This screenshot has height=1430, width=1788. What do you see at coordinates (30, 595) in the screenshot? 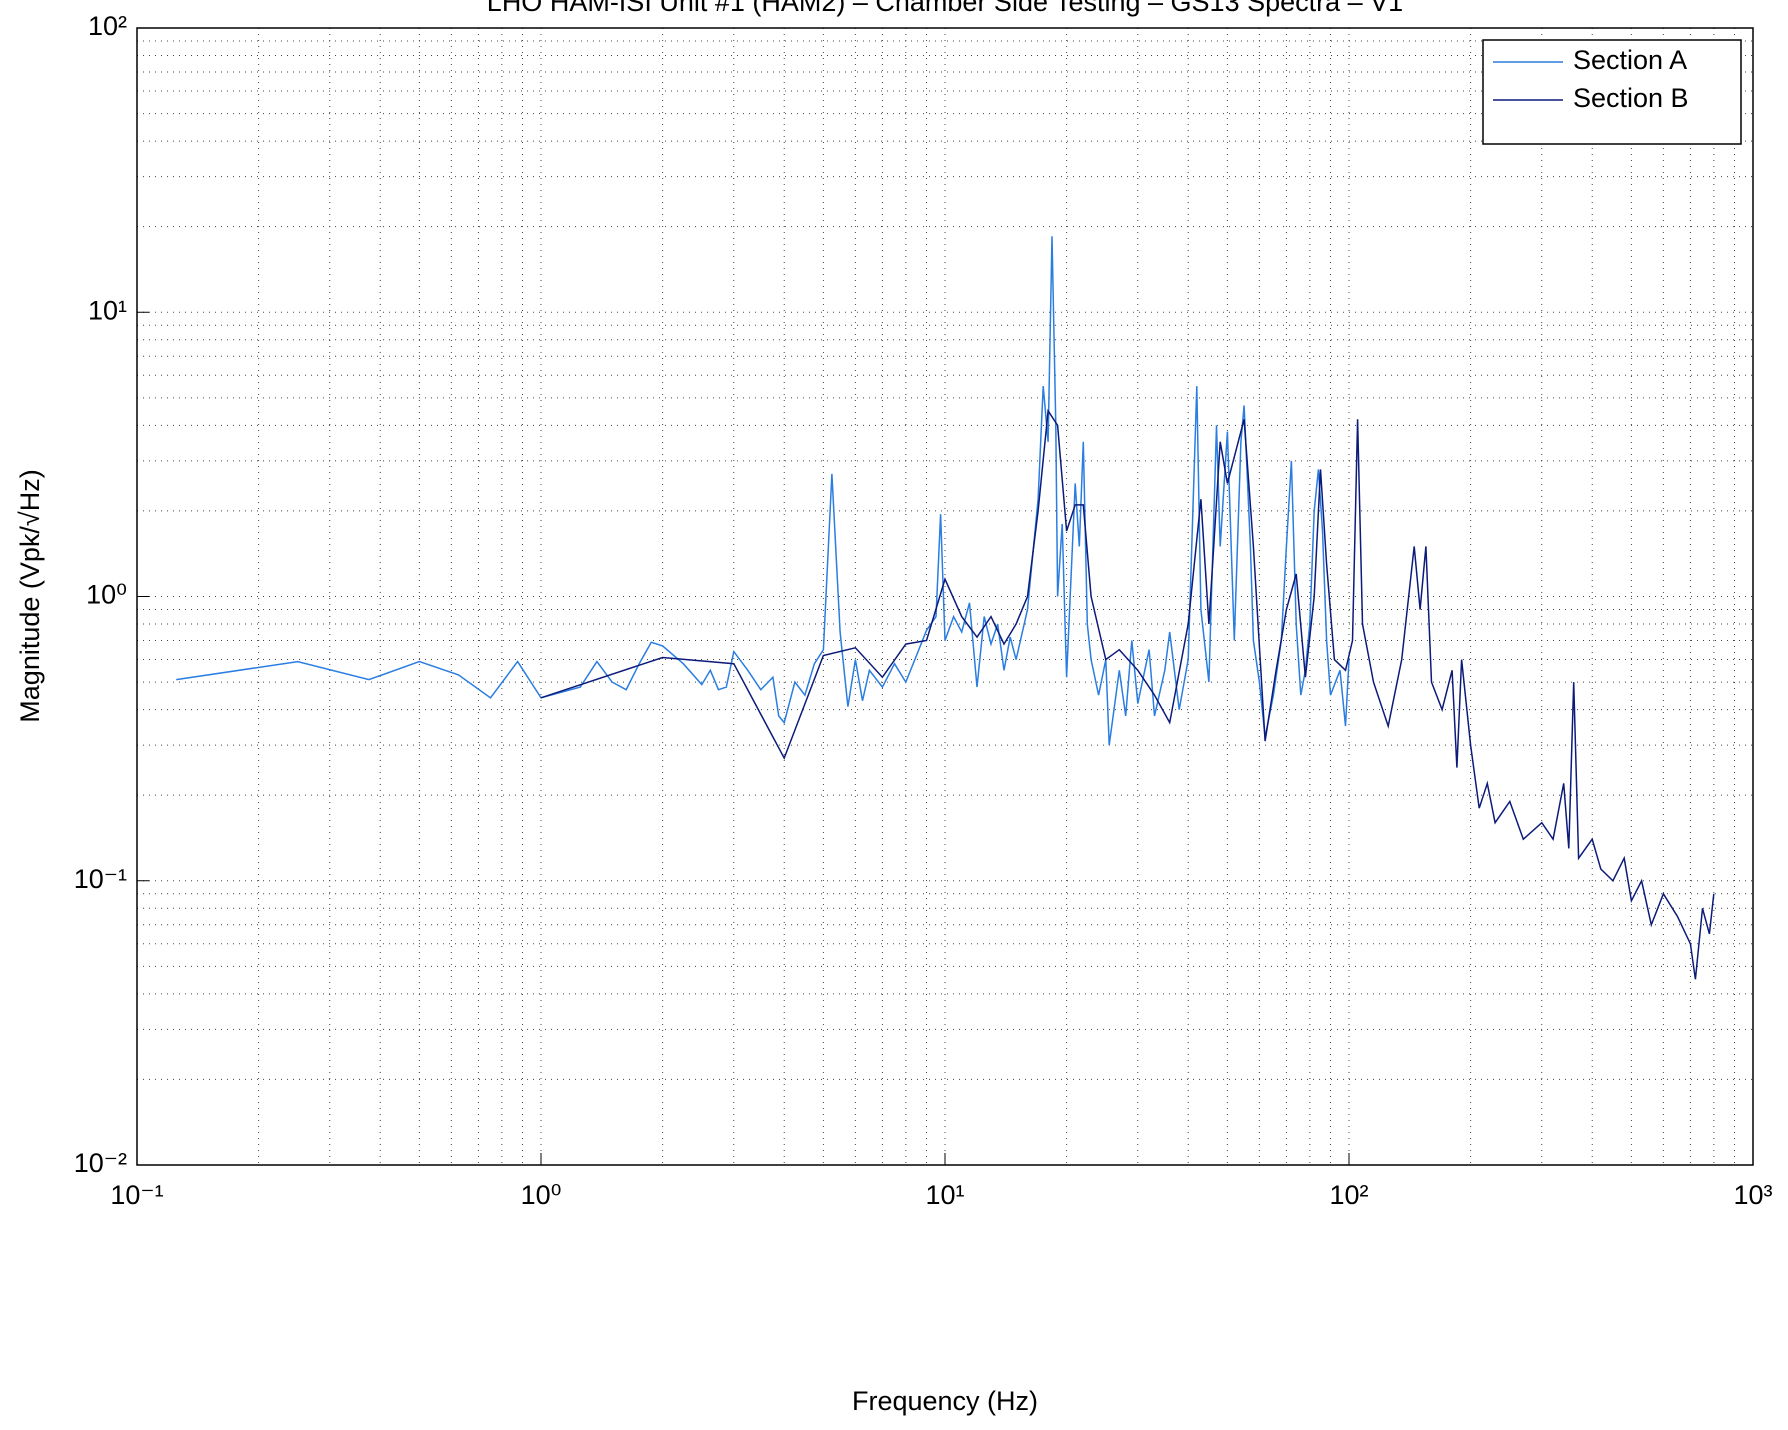
I see `y-axis-label: Magnitude (Vpk/√Hz)` at bounding box center [30, 595].